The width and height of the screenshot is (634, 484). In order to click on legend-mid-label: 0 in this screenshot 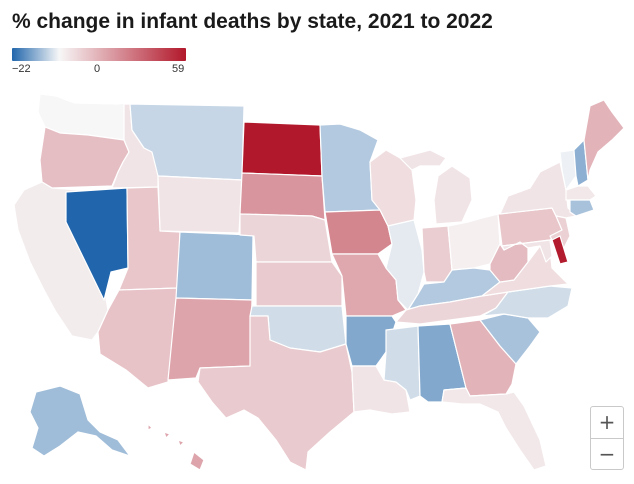, I will do `click(97, 69)`.